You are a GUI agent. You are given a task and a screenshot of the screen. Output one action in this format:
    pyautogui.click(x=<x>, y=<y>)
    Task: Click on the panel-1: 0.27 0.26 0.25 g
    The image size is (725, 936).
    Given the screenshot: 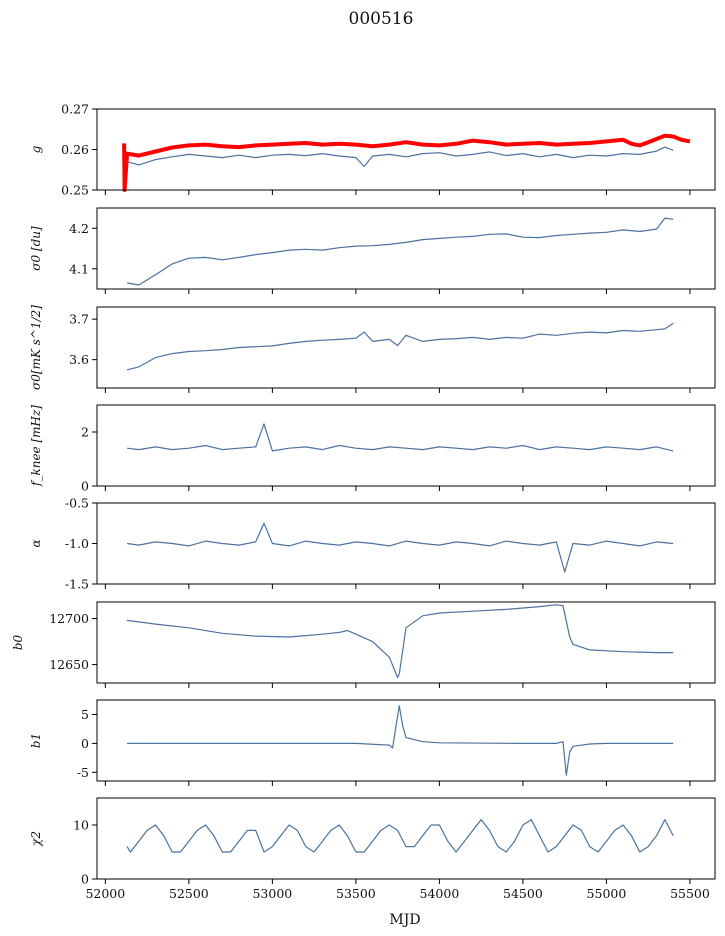 What is the action you would take?
    pyautogui.click(x=372, y=150)
    